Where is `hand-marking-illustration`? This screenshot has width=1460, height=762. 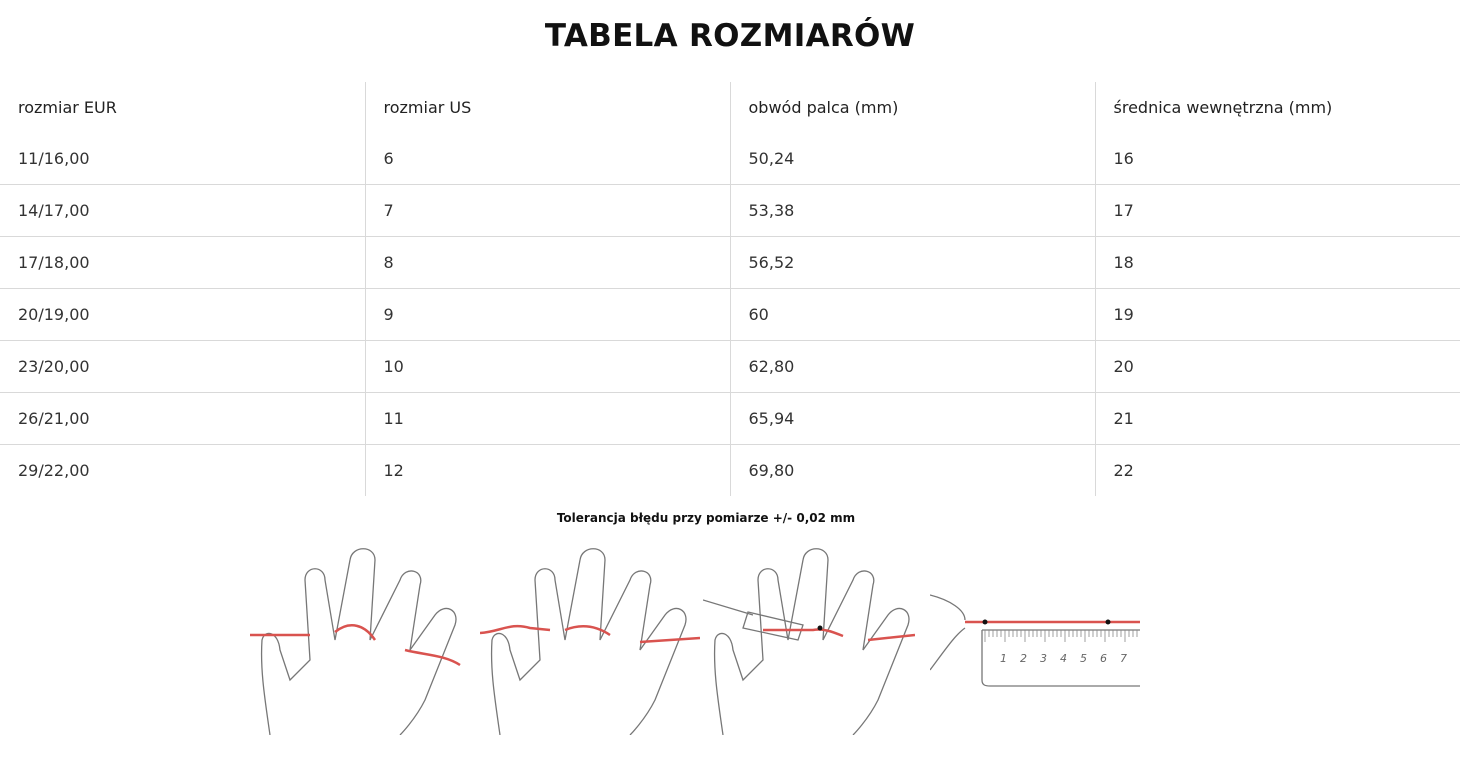 hand-marking-illustration is located at coordinates (809, 637).